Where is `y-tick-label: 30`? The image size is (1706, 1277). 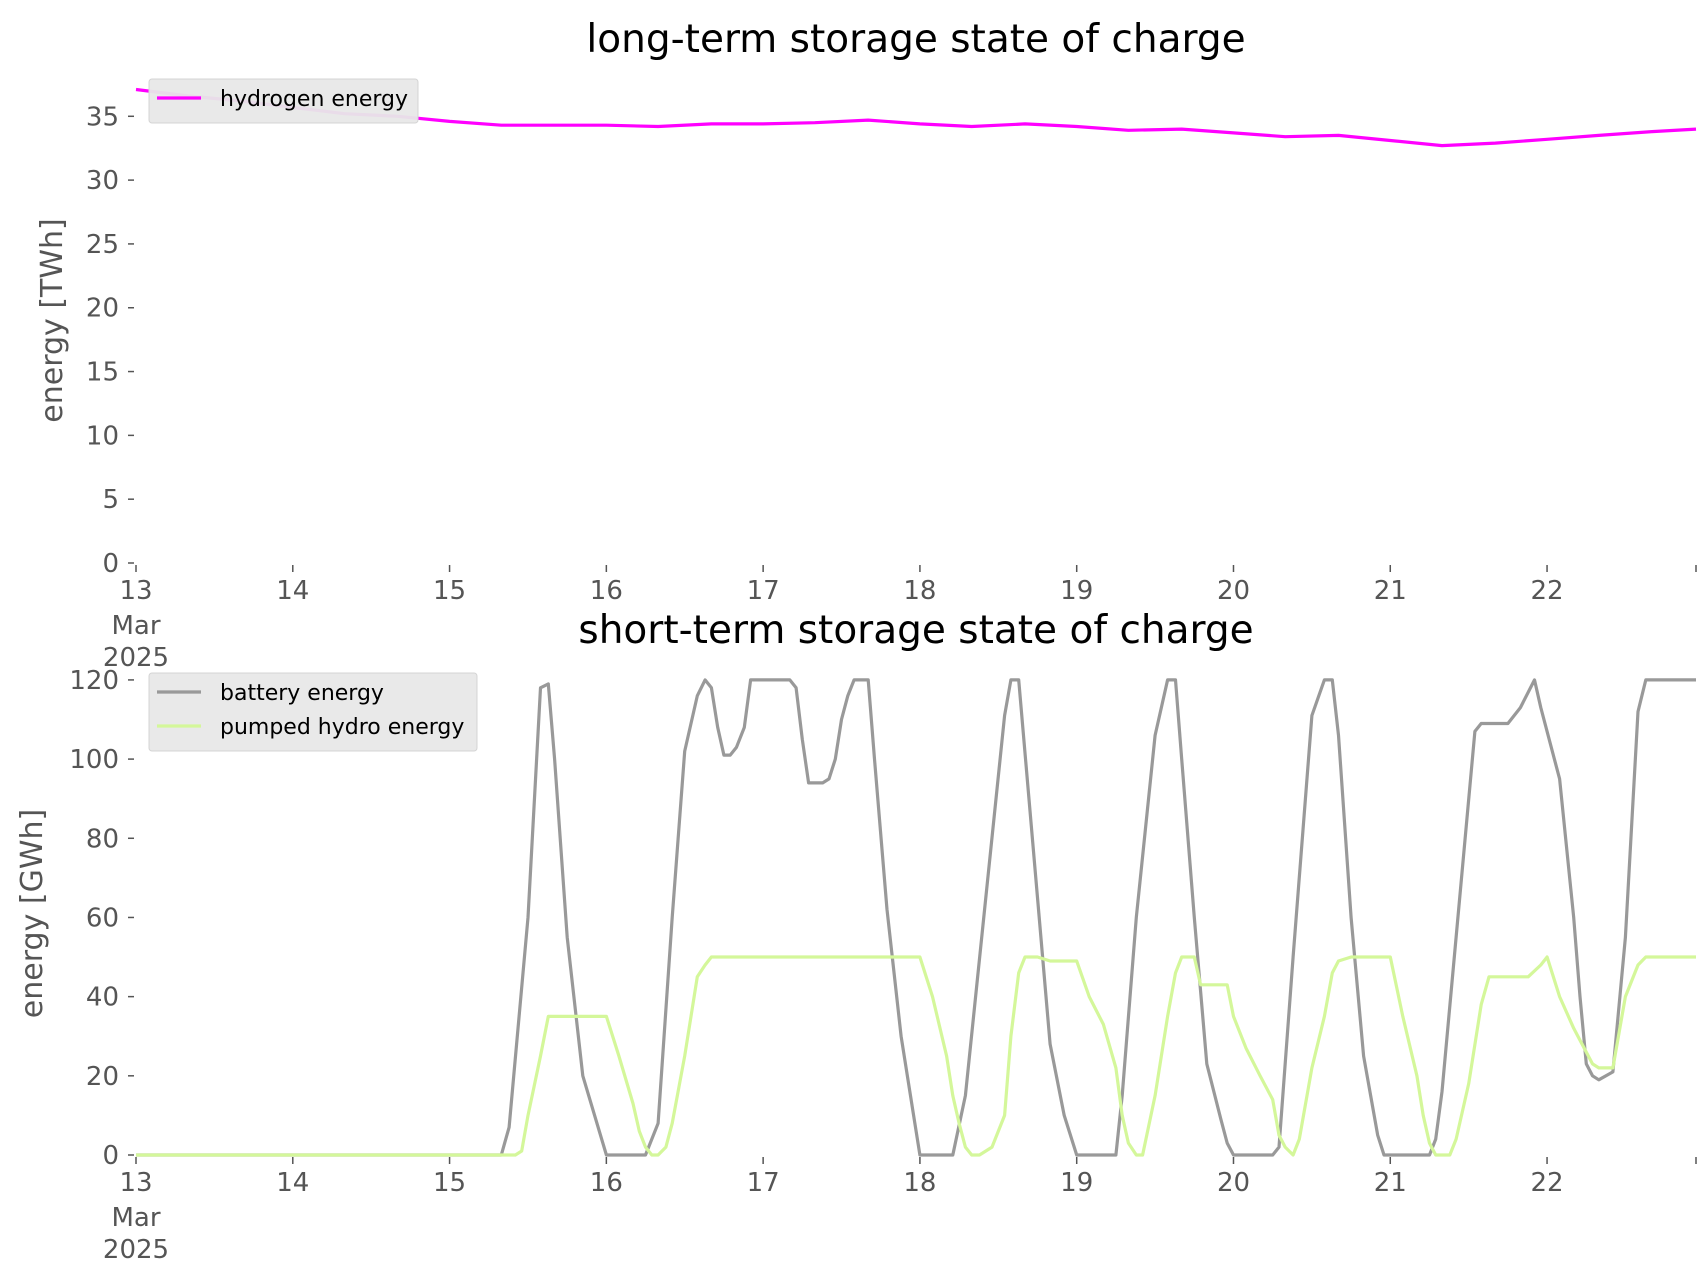
y-tick-label: 30 is located at coordinates (102, 181).